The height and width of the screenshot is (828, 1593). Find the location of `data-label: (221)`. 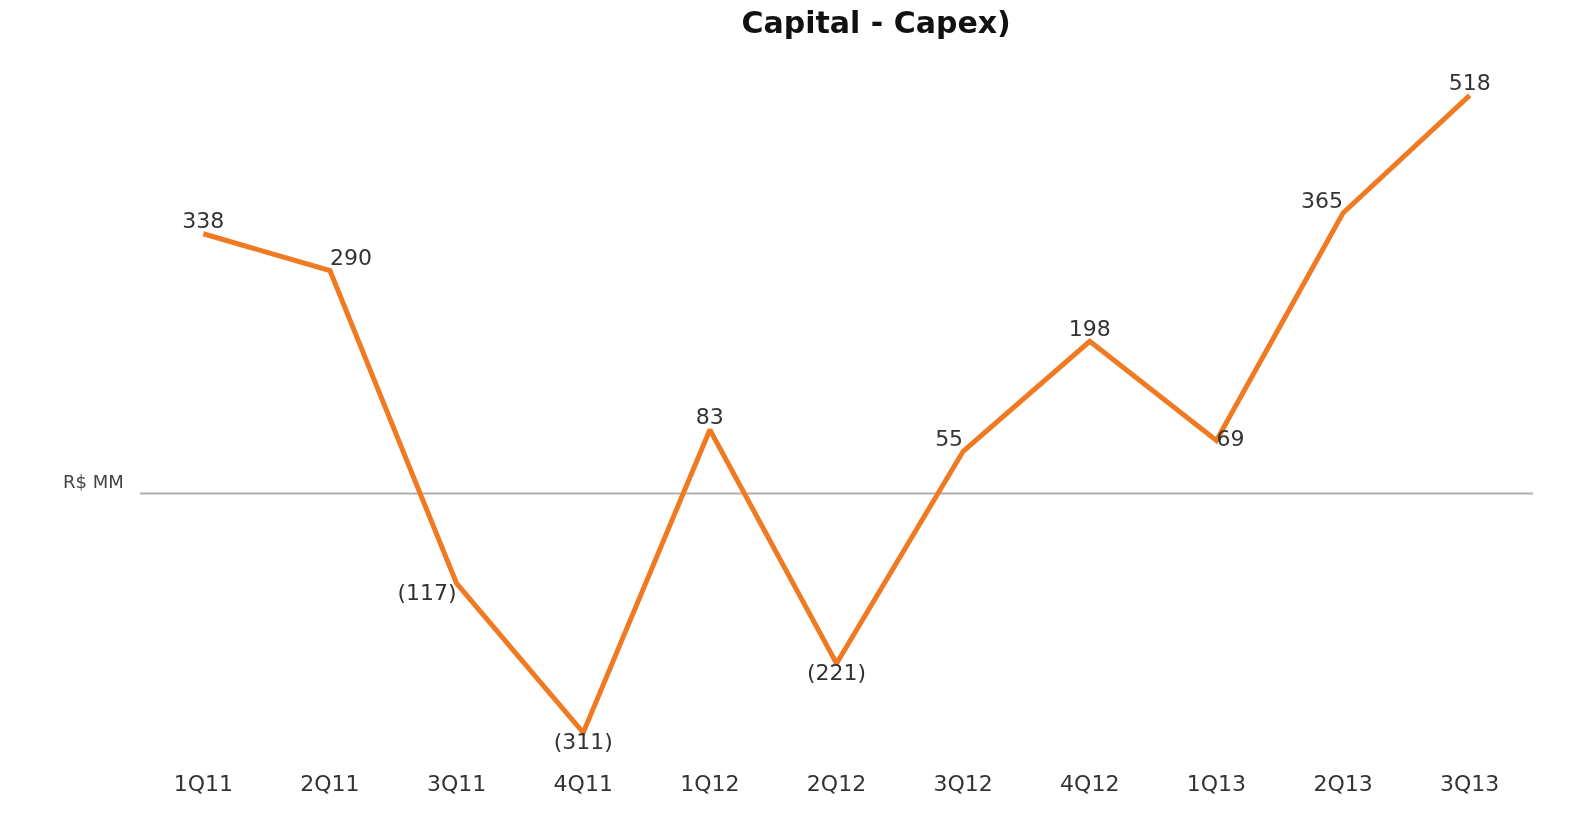

data-label: (221) is located at coordinates (836, 672).